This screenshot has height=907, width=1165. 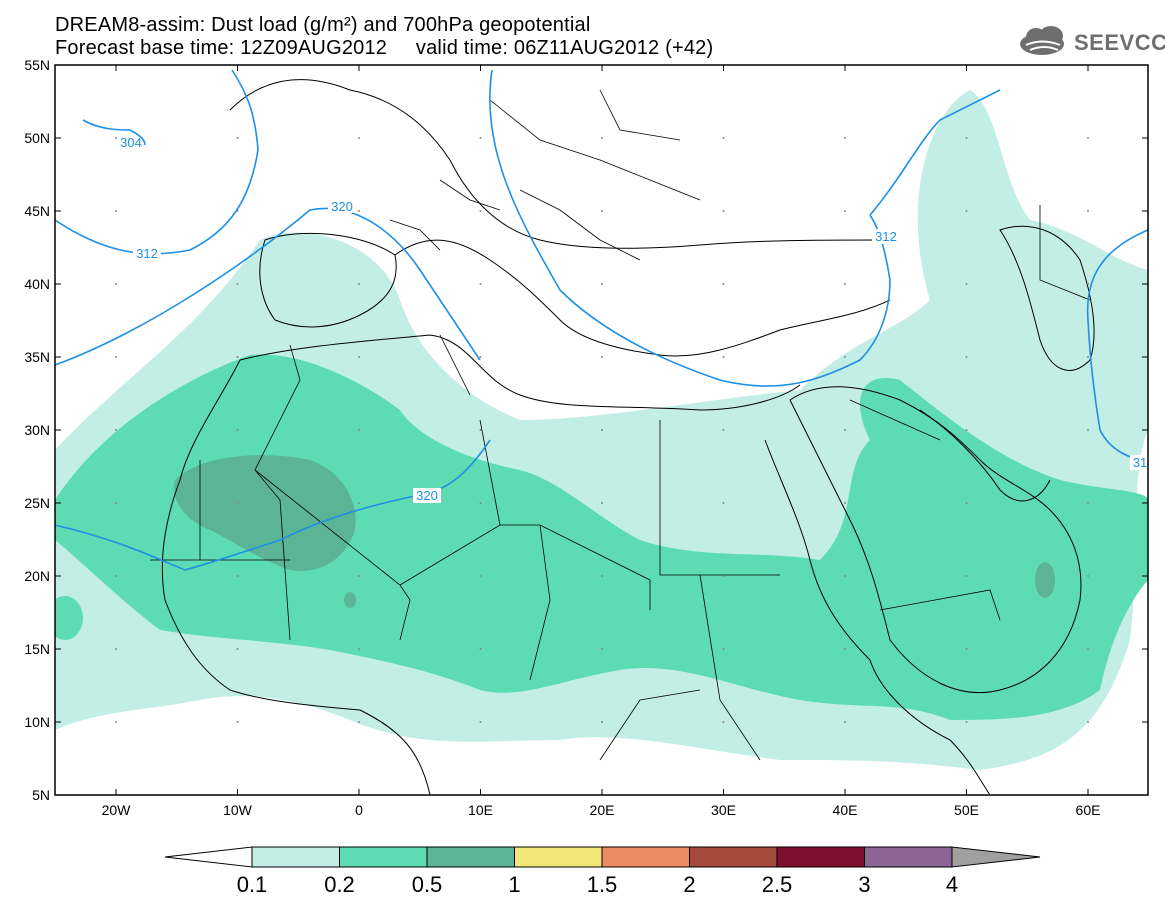 I want to click on coast-persian-gulf, so click(x=985, y=455).